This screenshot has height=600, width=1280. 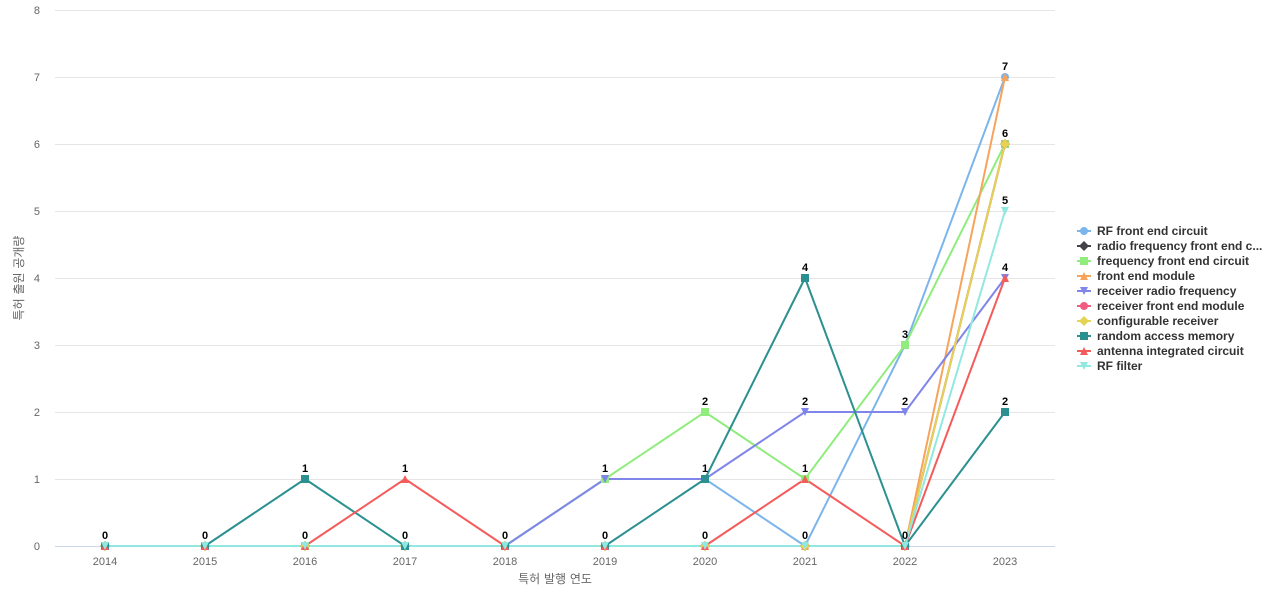 What do you see at coordinates (305, 562) in the screenshot?
I see `x-tick-label: 2016` at bounding box center [305, 562].